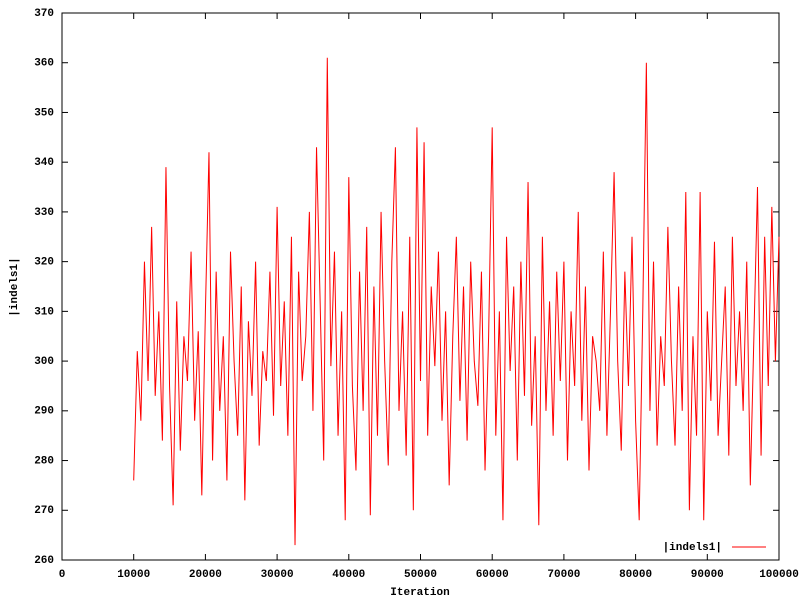  Describe the element at coordinates (44, 461) in the screenshot. I see `y-tick-label: 280` at that location.